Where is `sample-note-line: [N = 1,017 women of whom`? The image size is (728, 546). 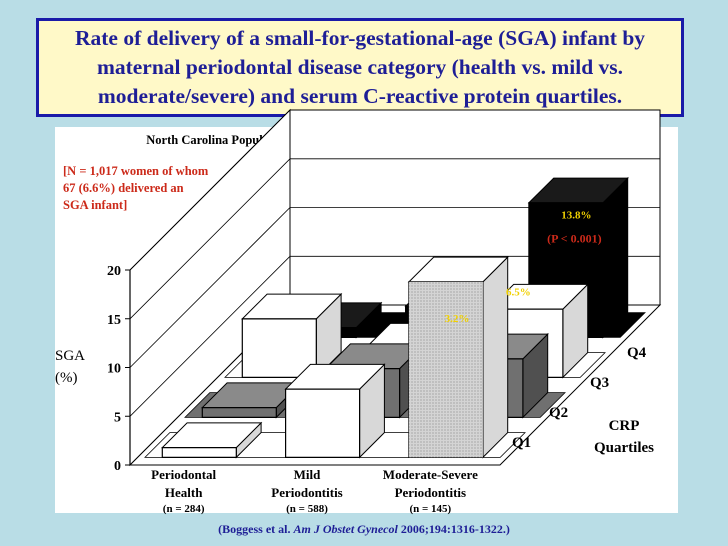 sample-note-line: [N = 1,017 women of whom is located at coordinates (136, 171).